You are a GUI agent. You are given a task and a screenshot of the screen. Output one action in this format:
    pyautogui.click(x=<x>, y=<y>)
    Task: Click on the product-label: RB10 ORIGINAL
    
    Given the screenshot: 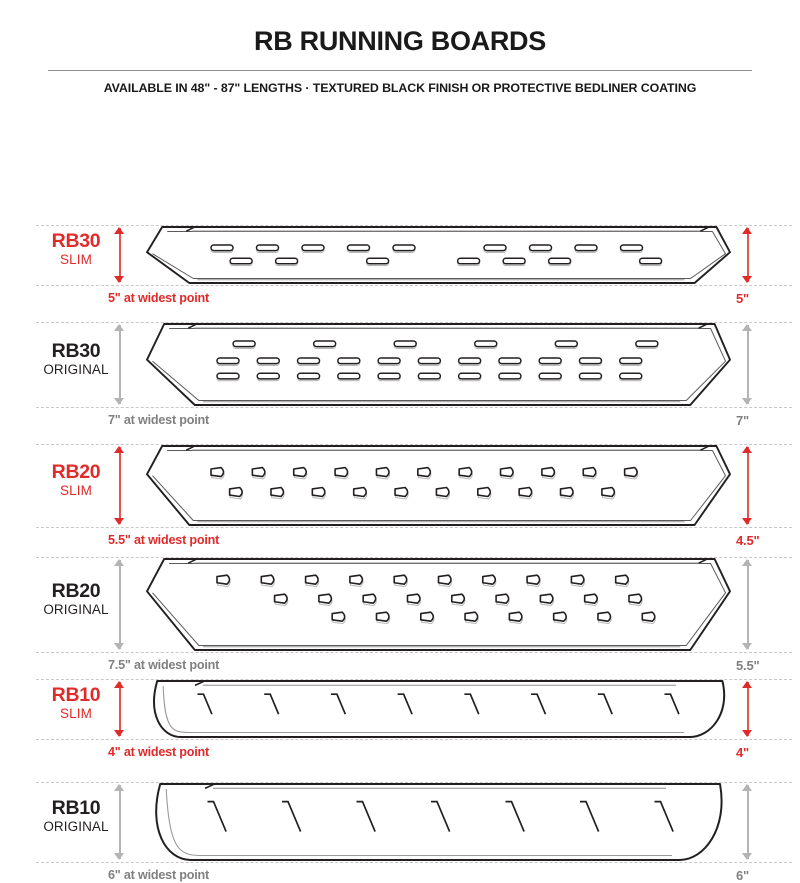 What is the action you would take?
    pyautogui.click(x=76, y=817)
    